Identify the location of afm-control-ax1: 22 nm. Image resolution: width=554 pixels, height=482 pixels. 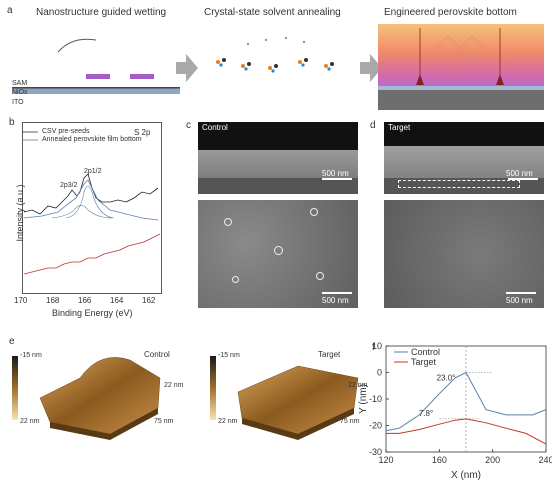
(174, 385).